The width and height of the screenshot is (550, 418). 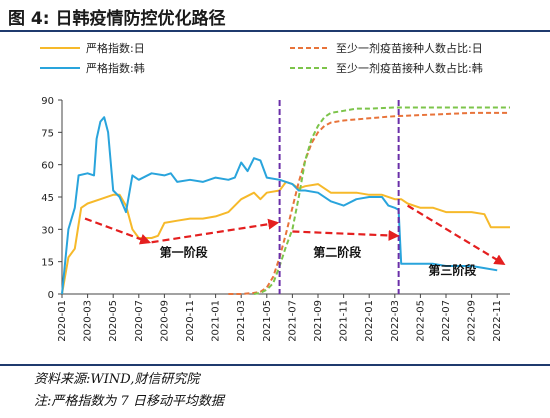 What do you see at coordinates (395, 321) in the screenshot?
I see `x-tick-label: 2022-03` at bounding box center [395, 321].